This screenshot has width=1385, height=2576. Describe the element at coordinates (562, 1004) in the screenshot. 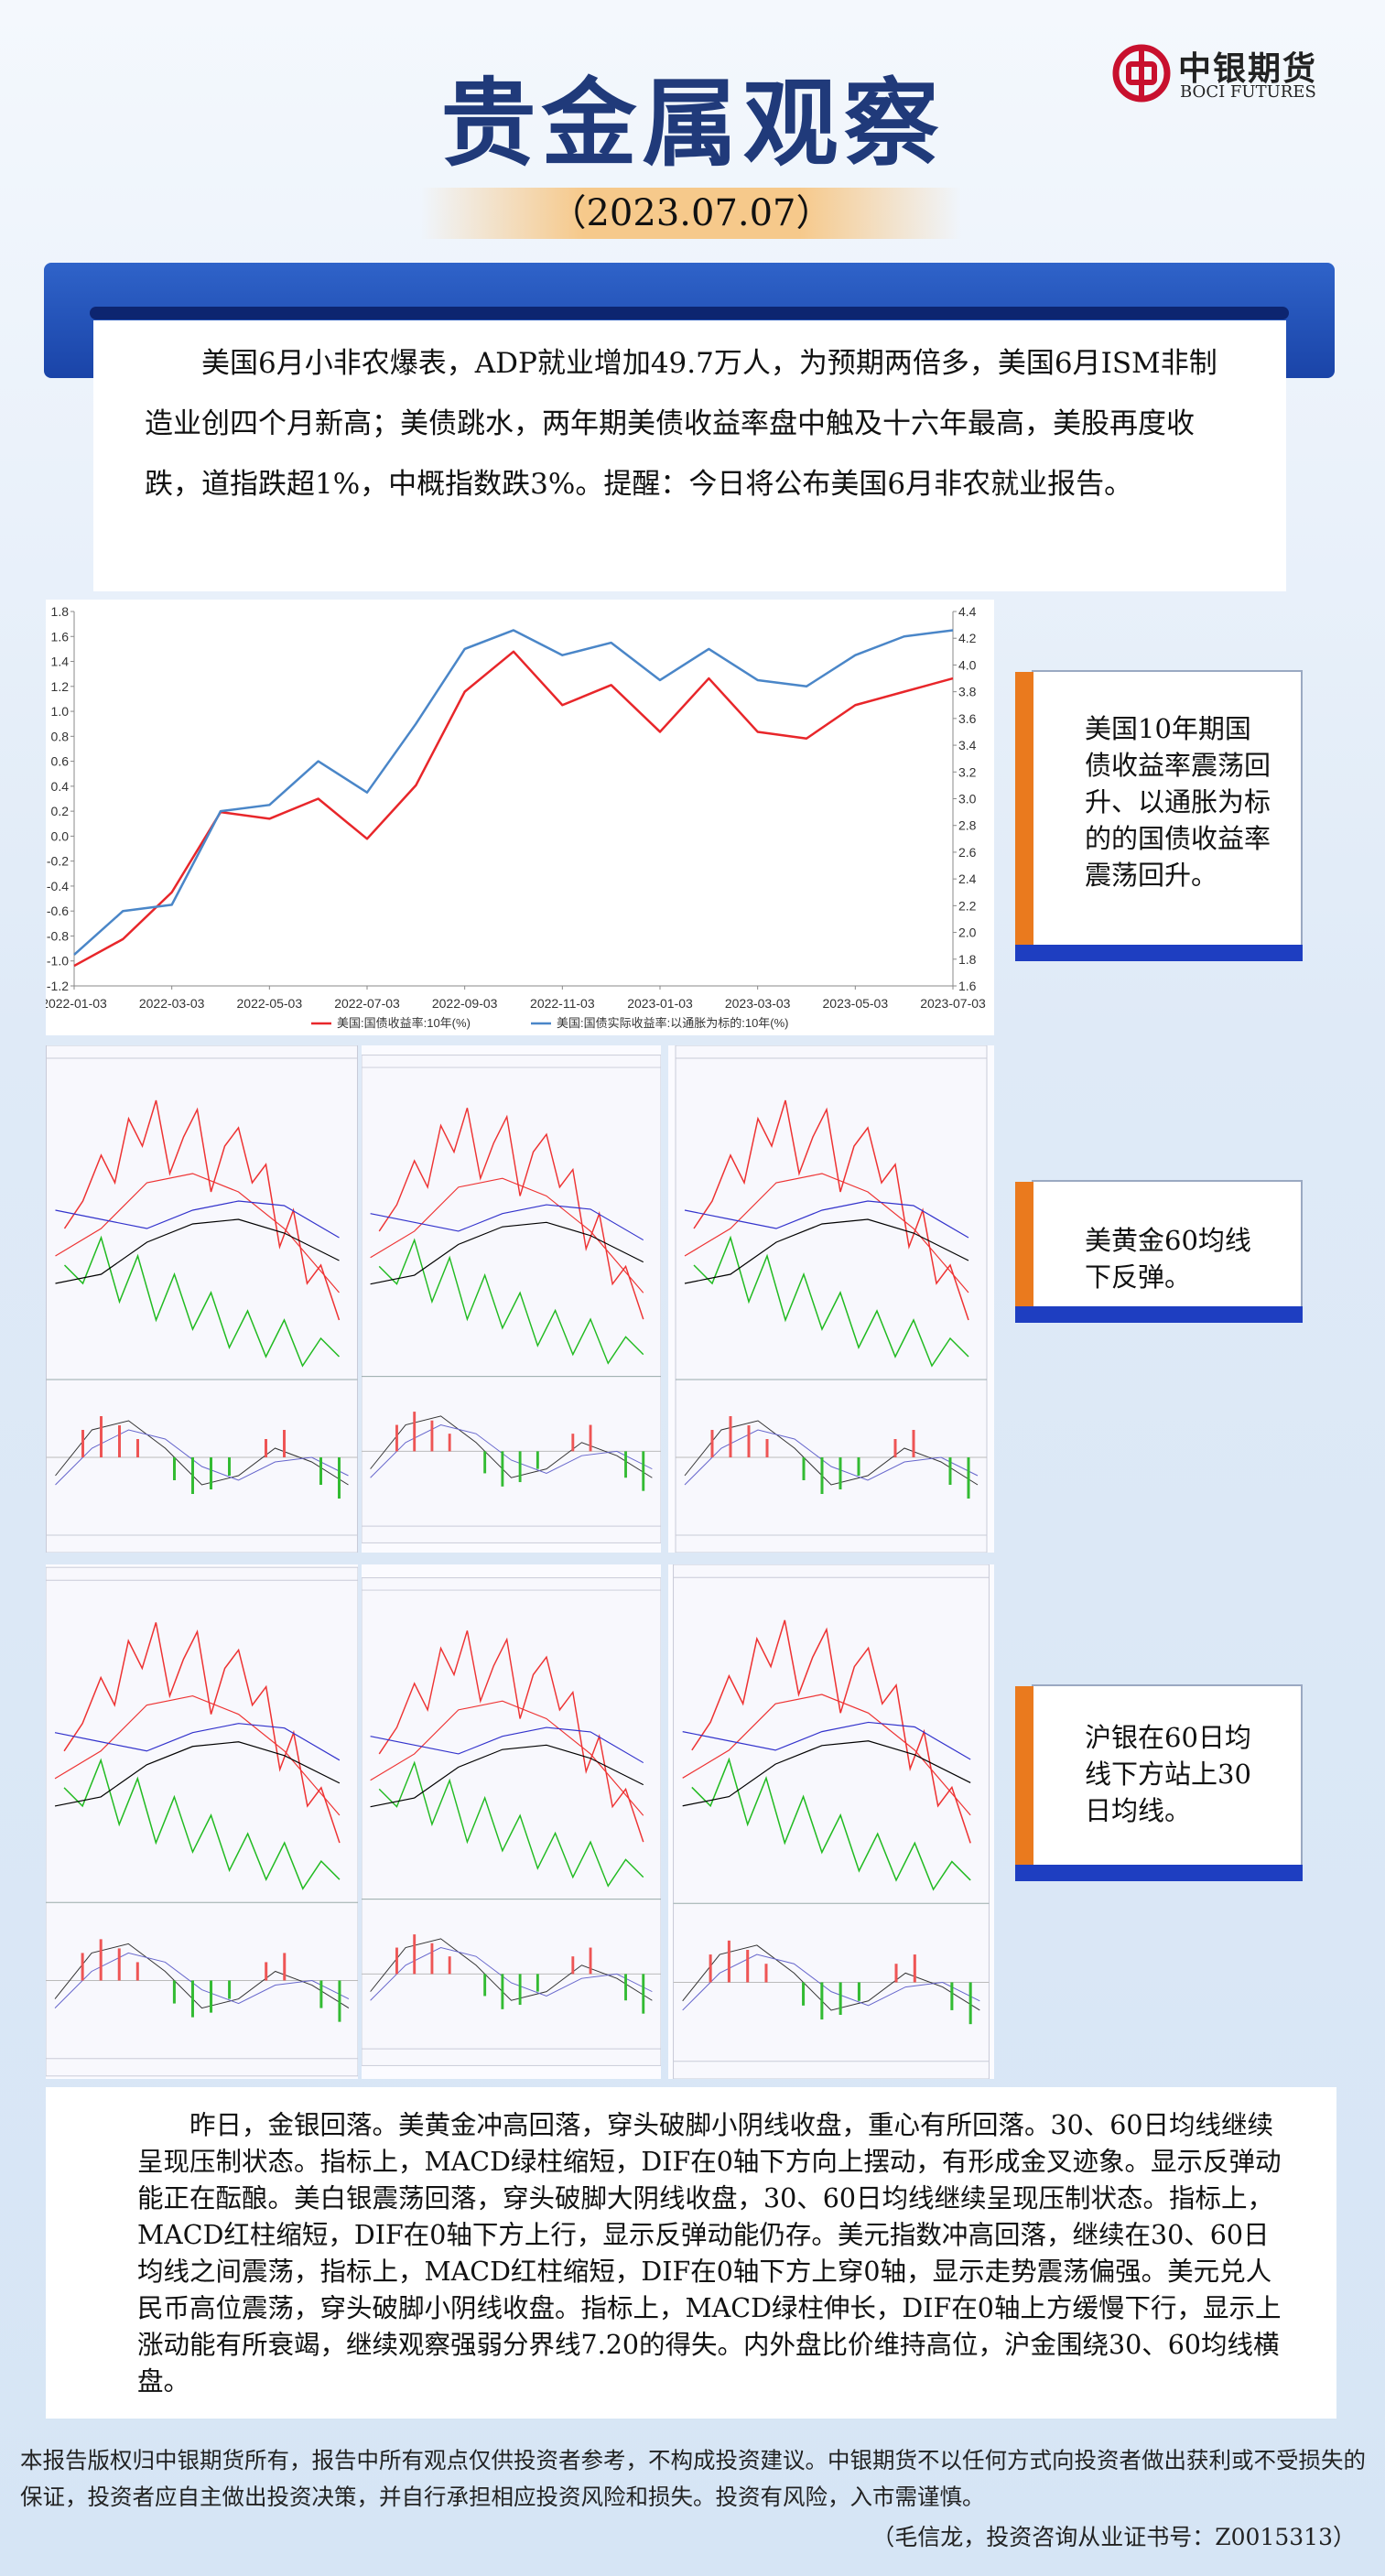

I see `x-tick-label: 2022-11-03` at that location.